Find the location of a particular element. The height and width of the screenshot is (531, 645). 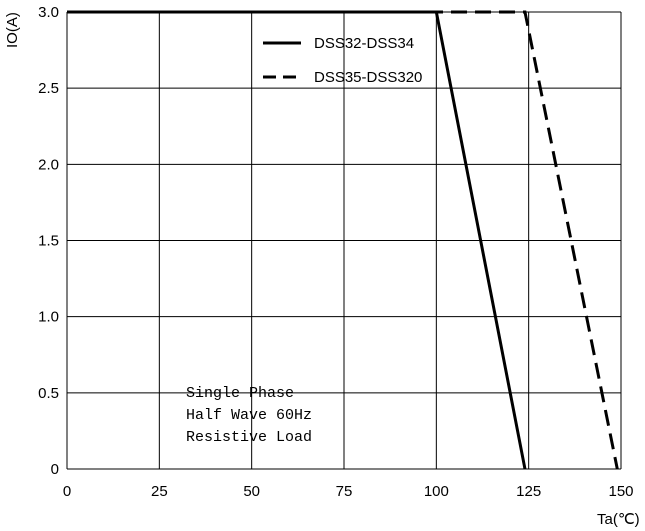

x-tick-label: 150 is located at coordinates (620, 491).